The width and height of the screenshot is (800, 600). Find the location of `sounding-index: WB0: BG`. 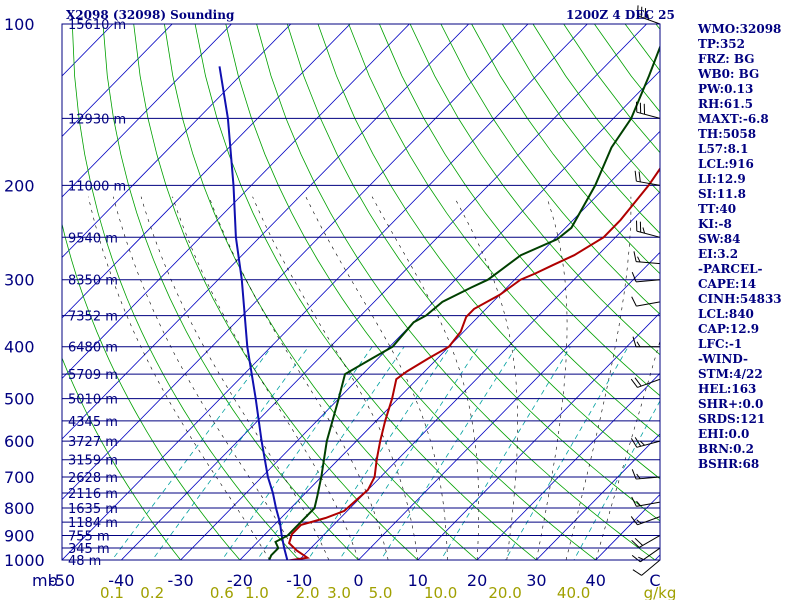

sounding-index: WB0: BG is located at coordinates (729, 74).